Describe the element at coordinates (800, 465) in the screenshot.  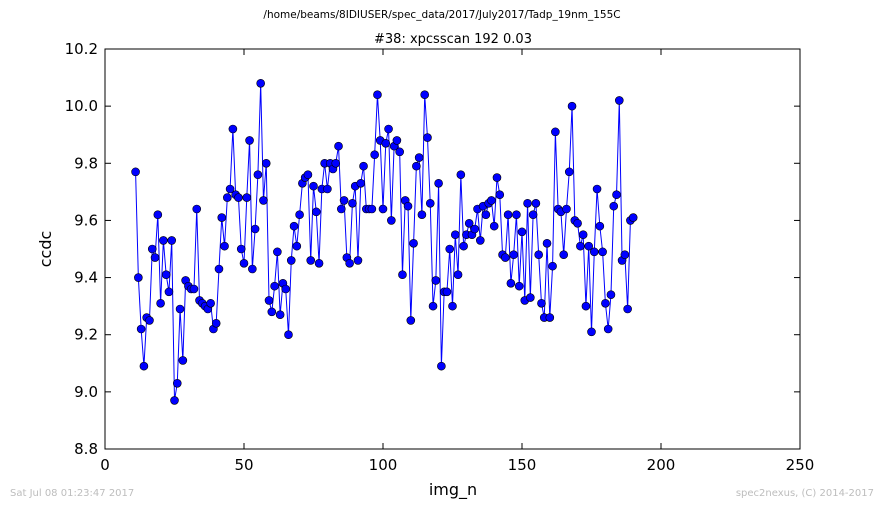
I see `x-tick-label: 250` at that location.